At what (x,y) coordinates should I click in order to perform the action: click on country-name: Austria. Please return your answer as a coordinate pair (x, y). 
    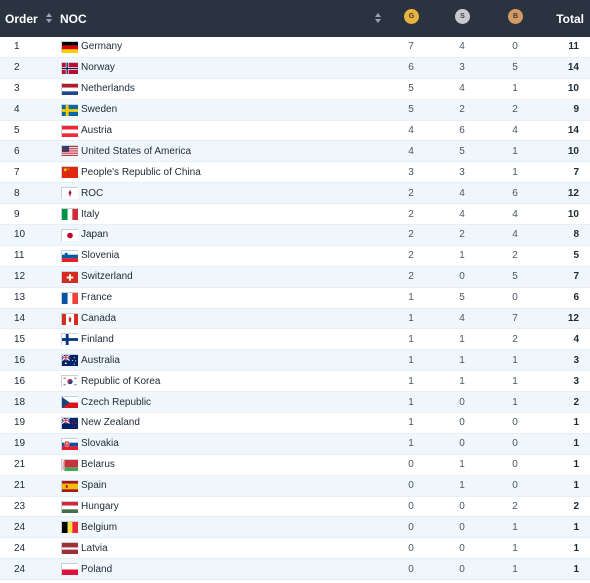
    Looking at the image, I should click on (97, 130).